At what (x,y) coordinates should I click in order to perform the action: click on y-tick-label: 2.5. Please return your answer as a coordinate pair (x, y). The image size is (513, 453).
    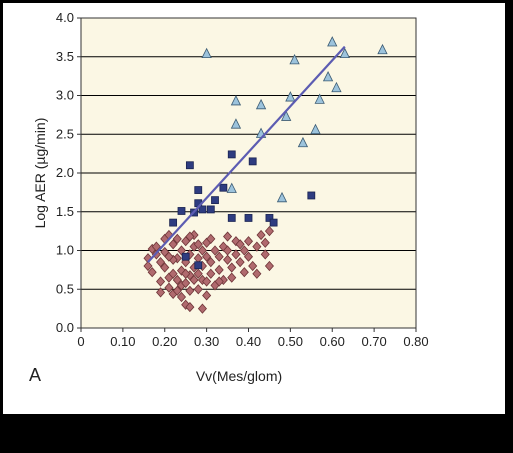
    Looking at the image, I should click on (65, 133).